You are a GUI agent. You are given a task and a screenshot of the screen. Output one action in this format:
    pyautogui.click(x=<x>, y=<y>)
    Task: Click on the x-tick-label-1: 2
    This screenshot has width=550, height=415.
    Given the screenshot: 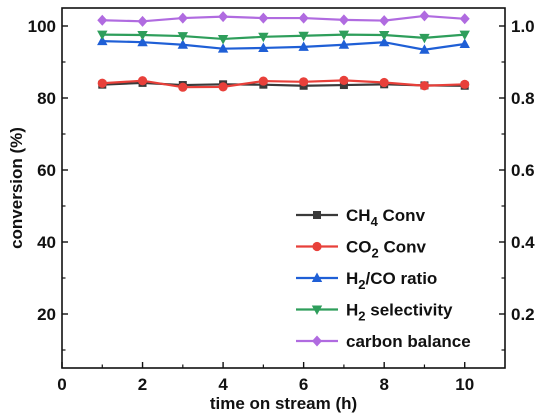 What is the action you would take?
    pyautogui.click(x=142, y=384)
    